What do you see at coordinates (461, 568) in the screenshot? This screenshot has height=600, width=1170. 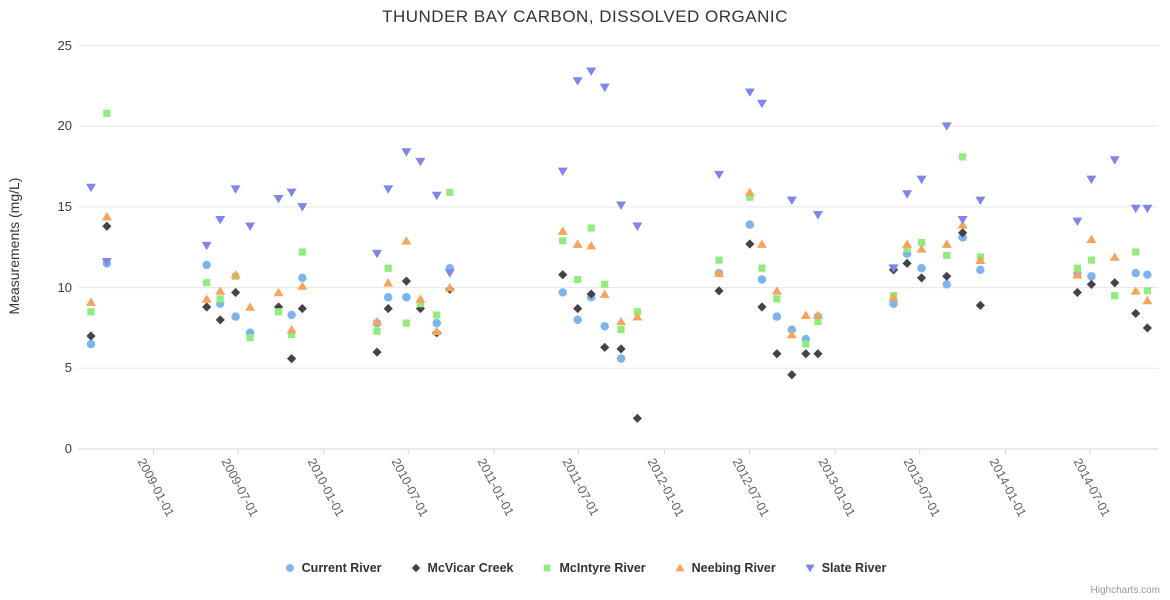 I see `legend-item-mcvicar-creek: McVicar Creek` at bounding box center [461, 568].